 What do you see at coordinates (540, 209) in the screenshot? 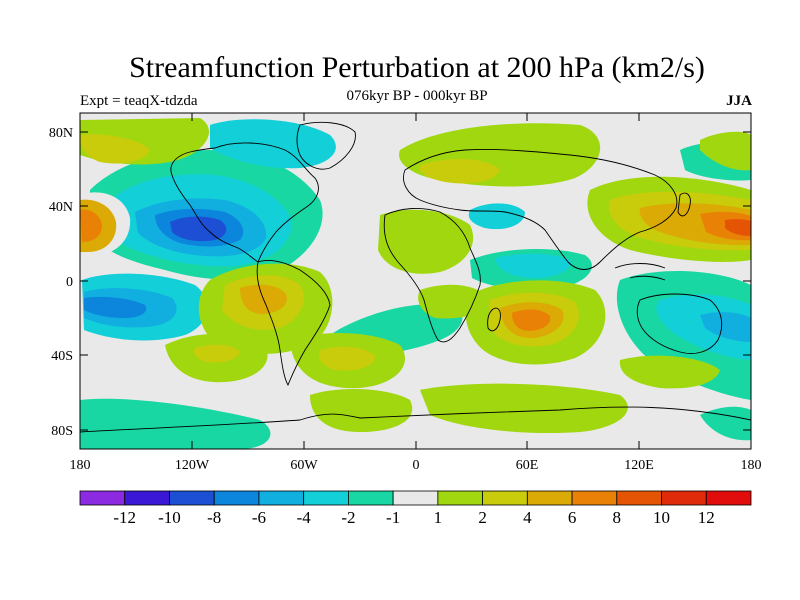
I see `coast-eurasia` at bounding box center [540, 209].